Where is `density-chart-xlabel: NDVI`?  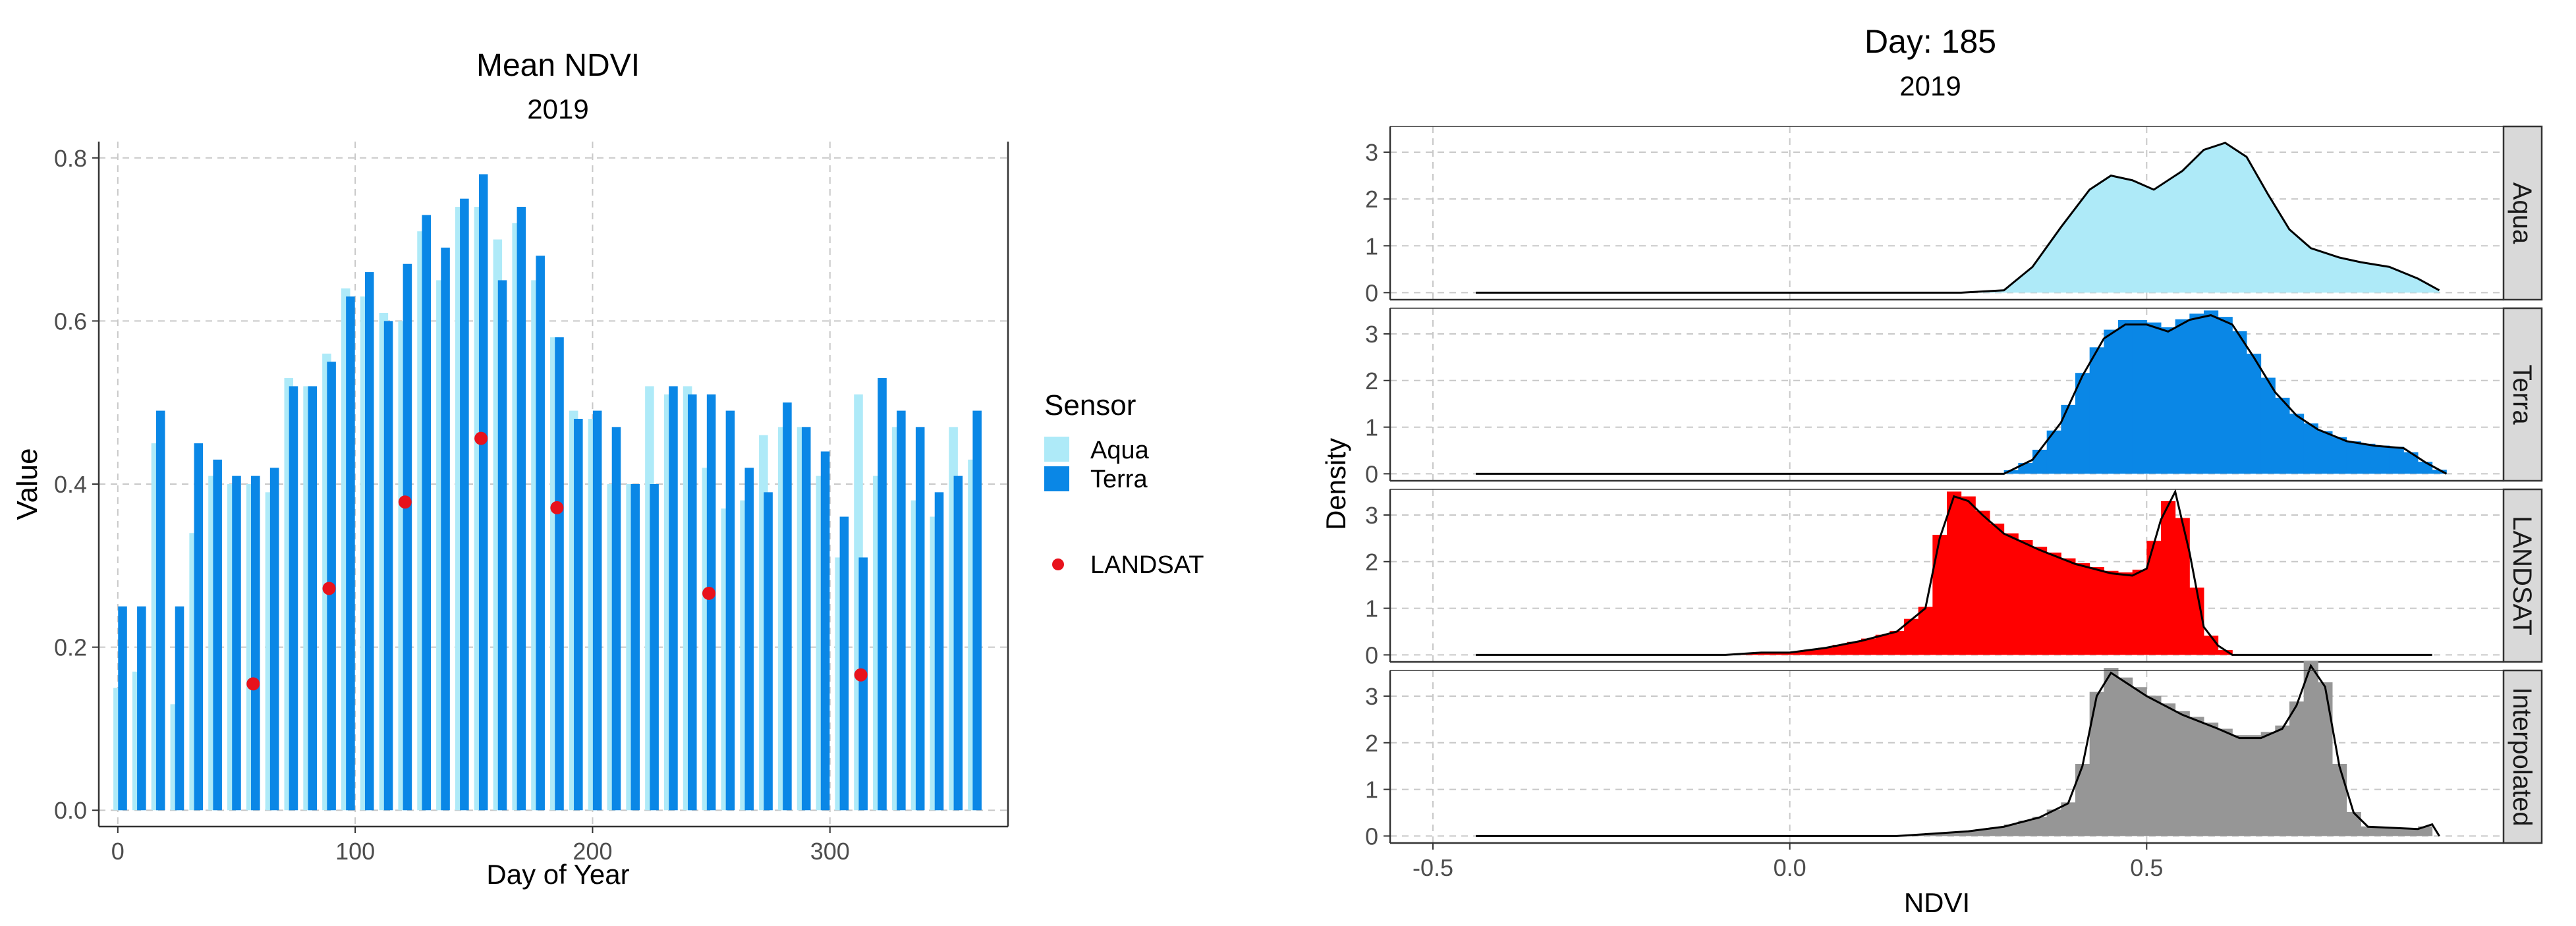 density-chart-xlabel: NDVI is located at coordinates (1937, 902).